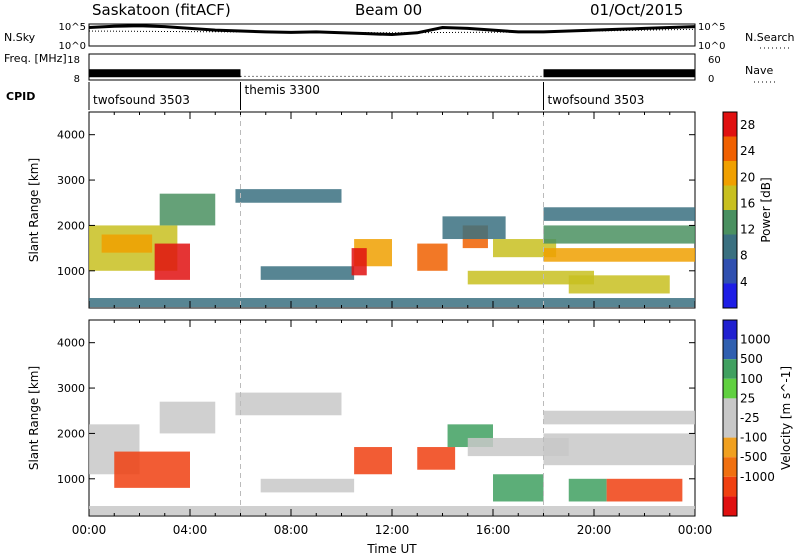 The image size is (800, 554). What do you see at coordinates (744, 256) in the screenshot?
I see `power-colorbar-tick: 8` at bounding box center [744, 256].